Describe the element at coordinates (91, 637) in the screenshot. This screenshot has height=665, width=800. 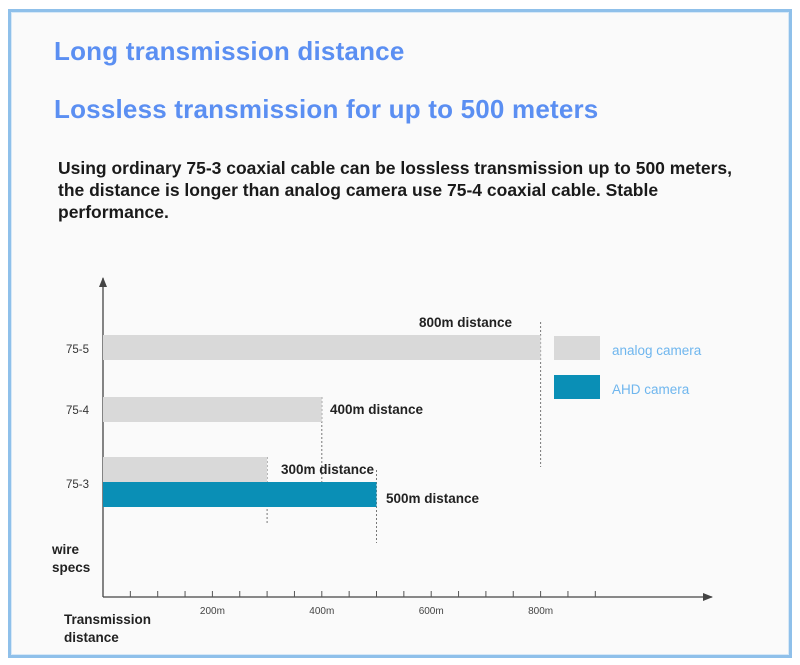
I see `x-axis-label-line2: distance` at that location.